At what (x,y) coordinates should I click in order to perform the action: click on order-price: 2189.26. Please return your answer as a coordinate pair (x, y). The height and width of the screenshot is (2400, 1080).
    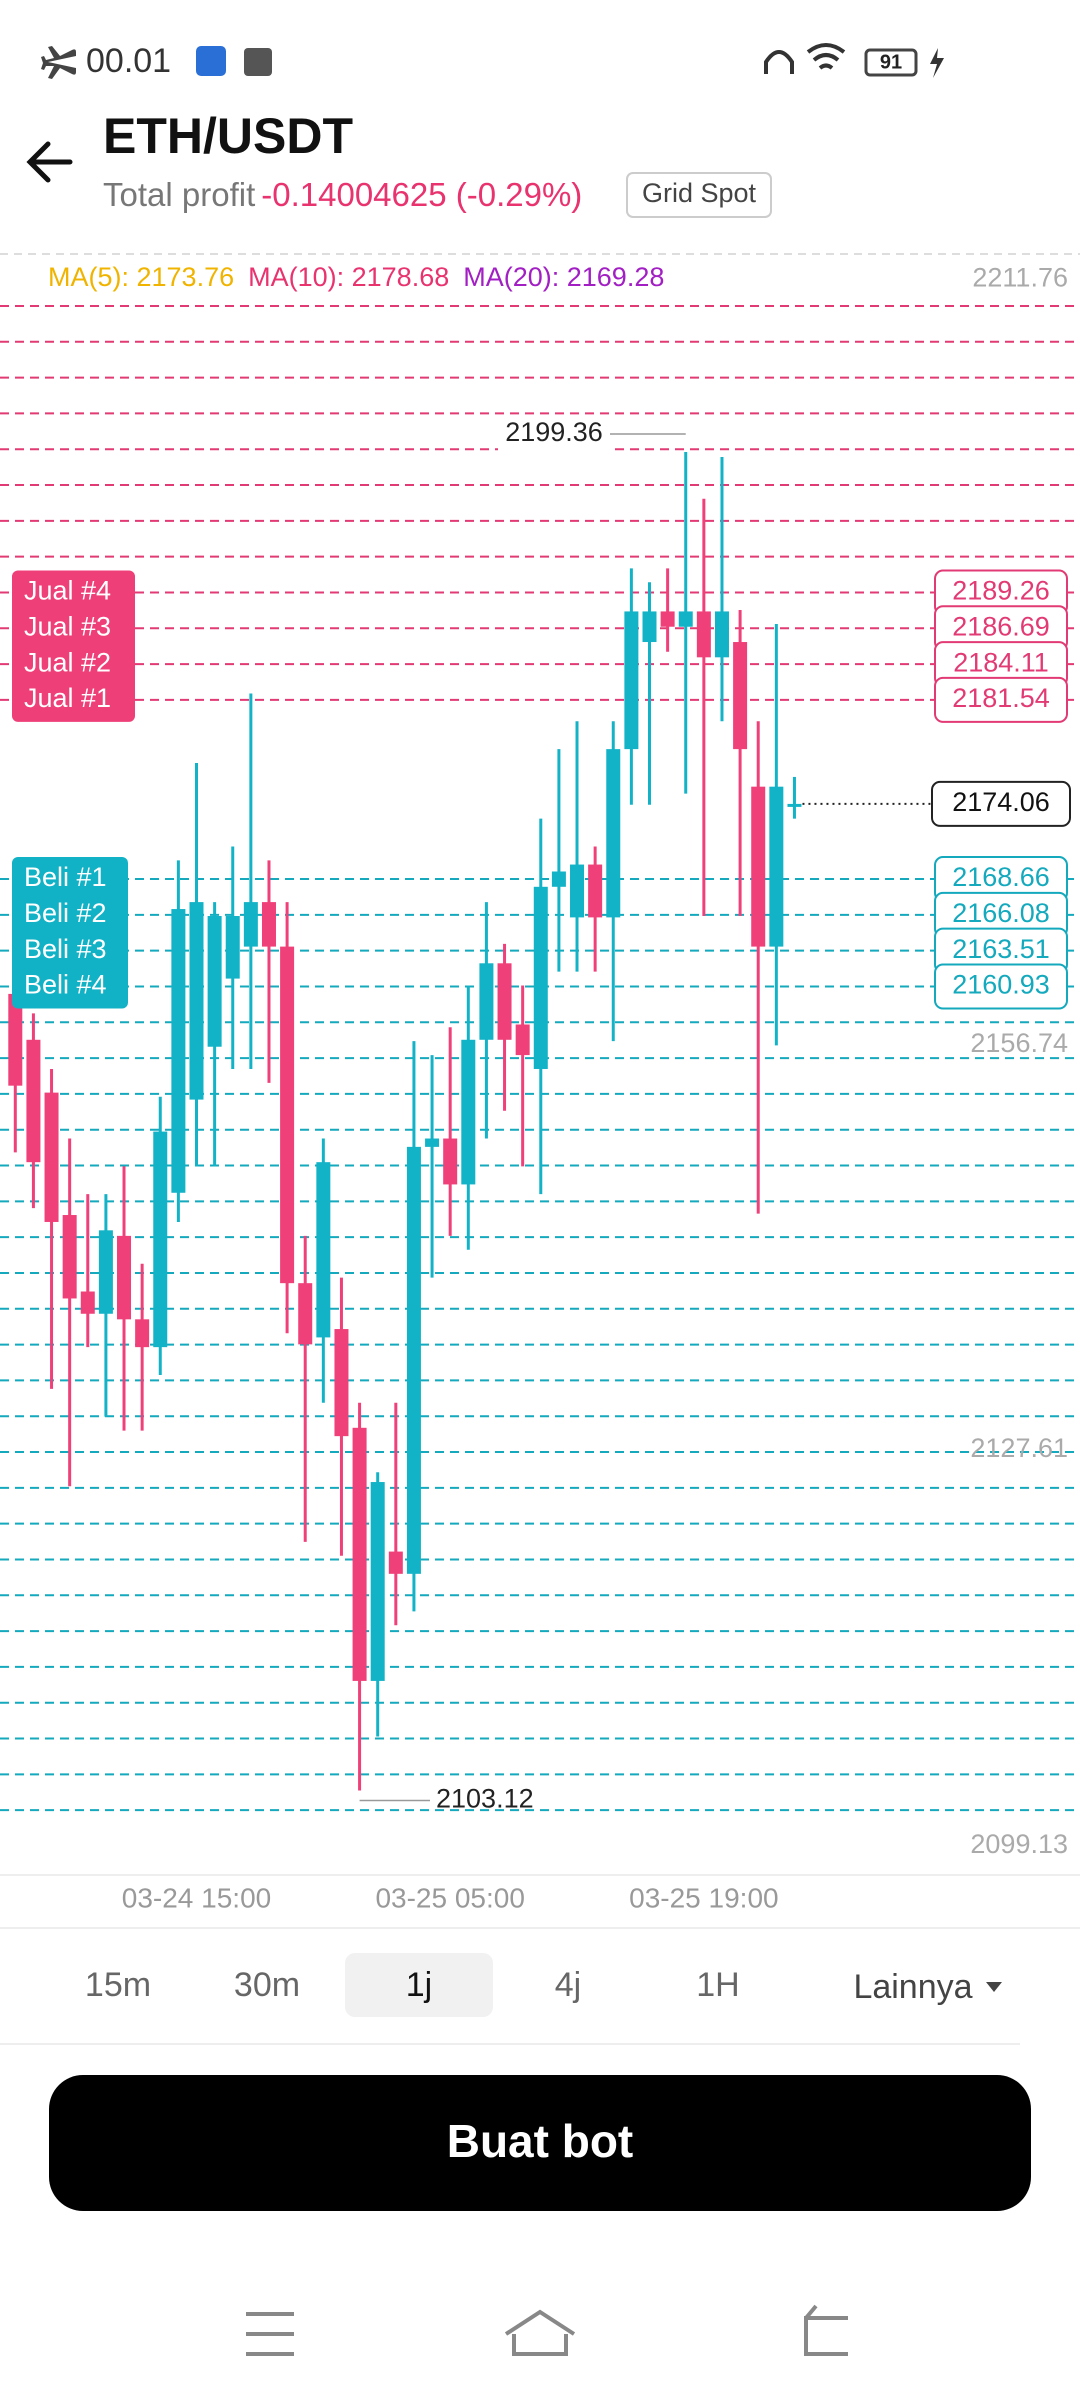
    Looking at the image, I should click on (1001, 591).